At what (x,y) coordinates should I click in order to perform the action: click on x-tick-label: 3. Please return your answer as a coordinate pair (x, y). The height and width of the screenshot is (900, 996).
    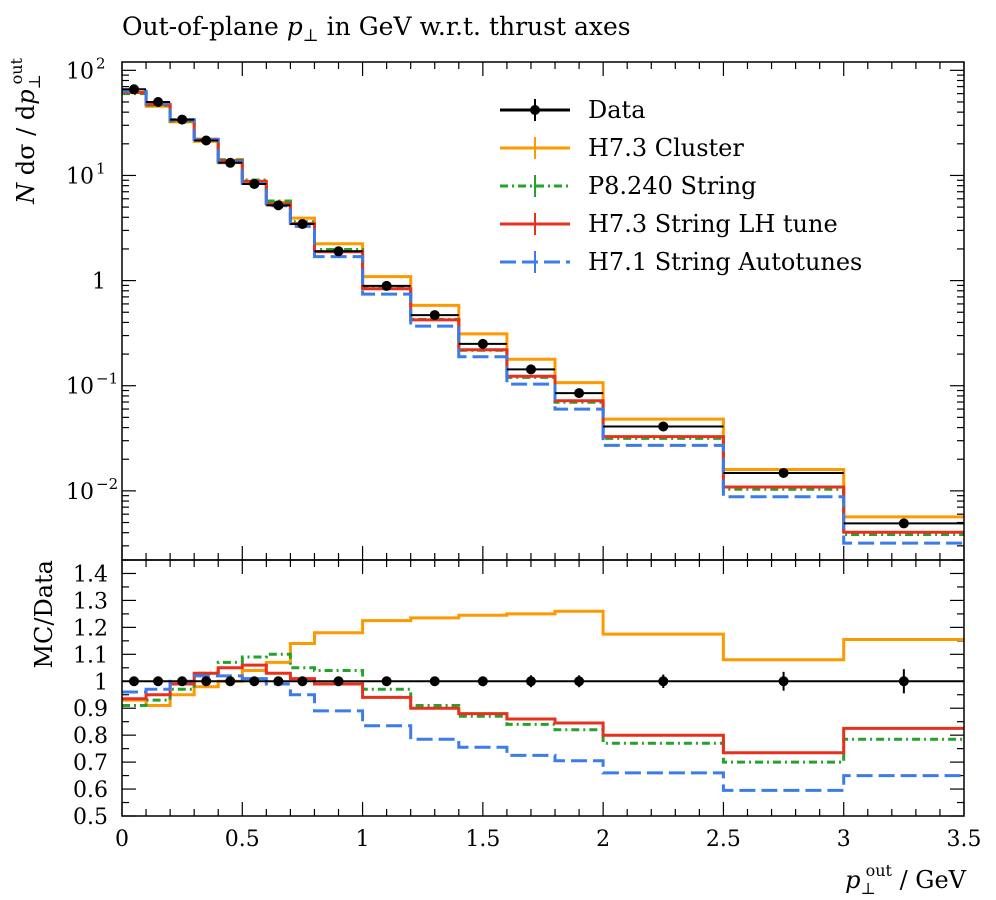
    Looking at the image, I should click on (844, 839).